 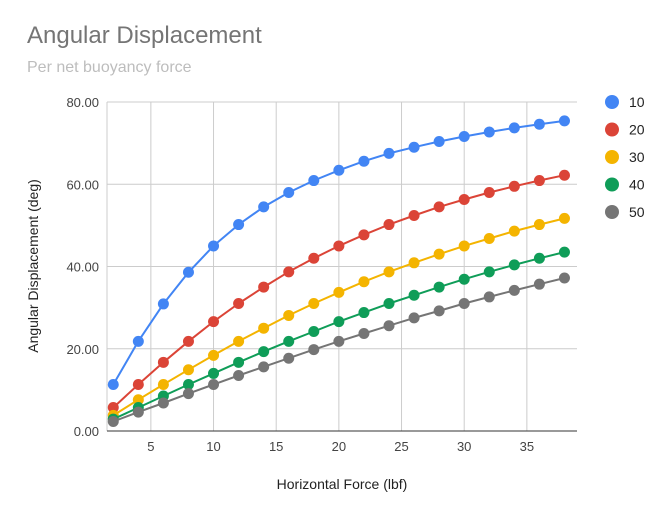 What do you see at coordinates (82, 267) in the screenshot?
I see `y-tick-label: 40.00` at bounding box center [82, 267].